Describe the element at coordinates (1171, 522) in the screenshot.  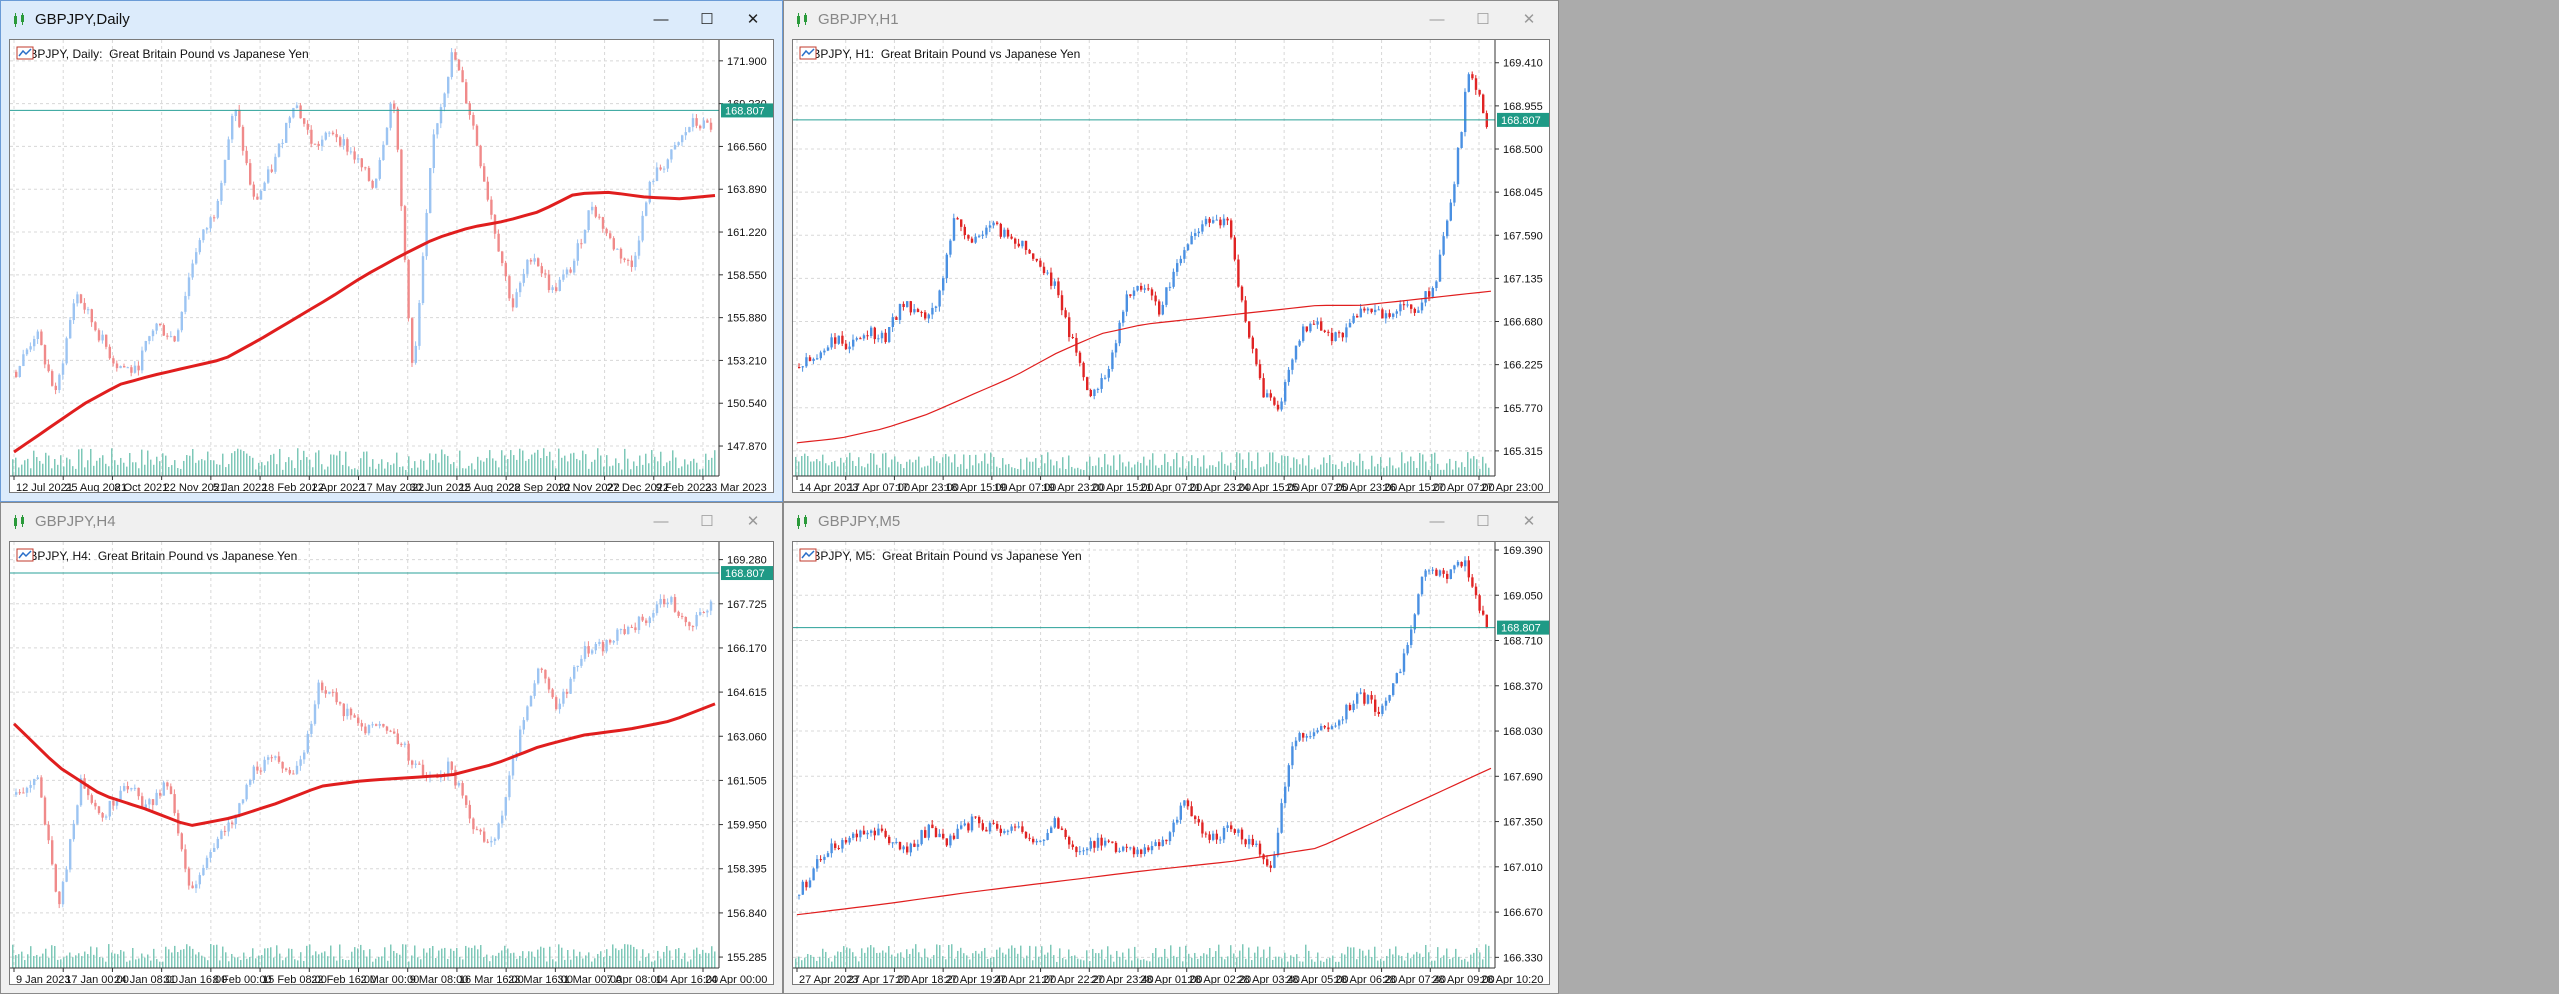
I see `window-titlebar: GBPJPY,M5 — ☐ ✕` at that location.